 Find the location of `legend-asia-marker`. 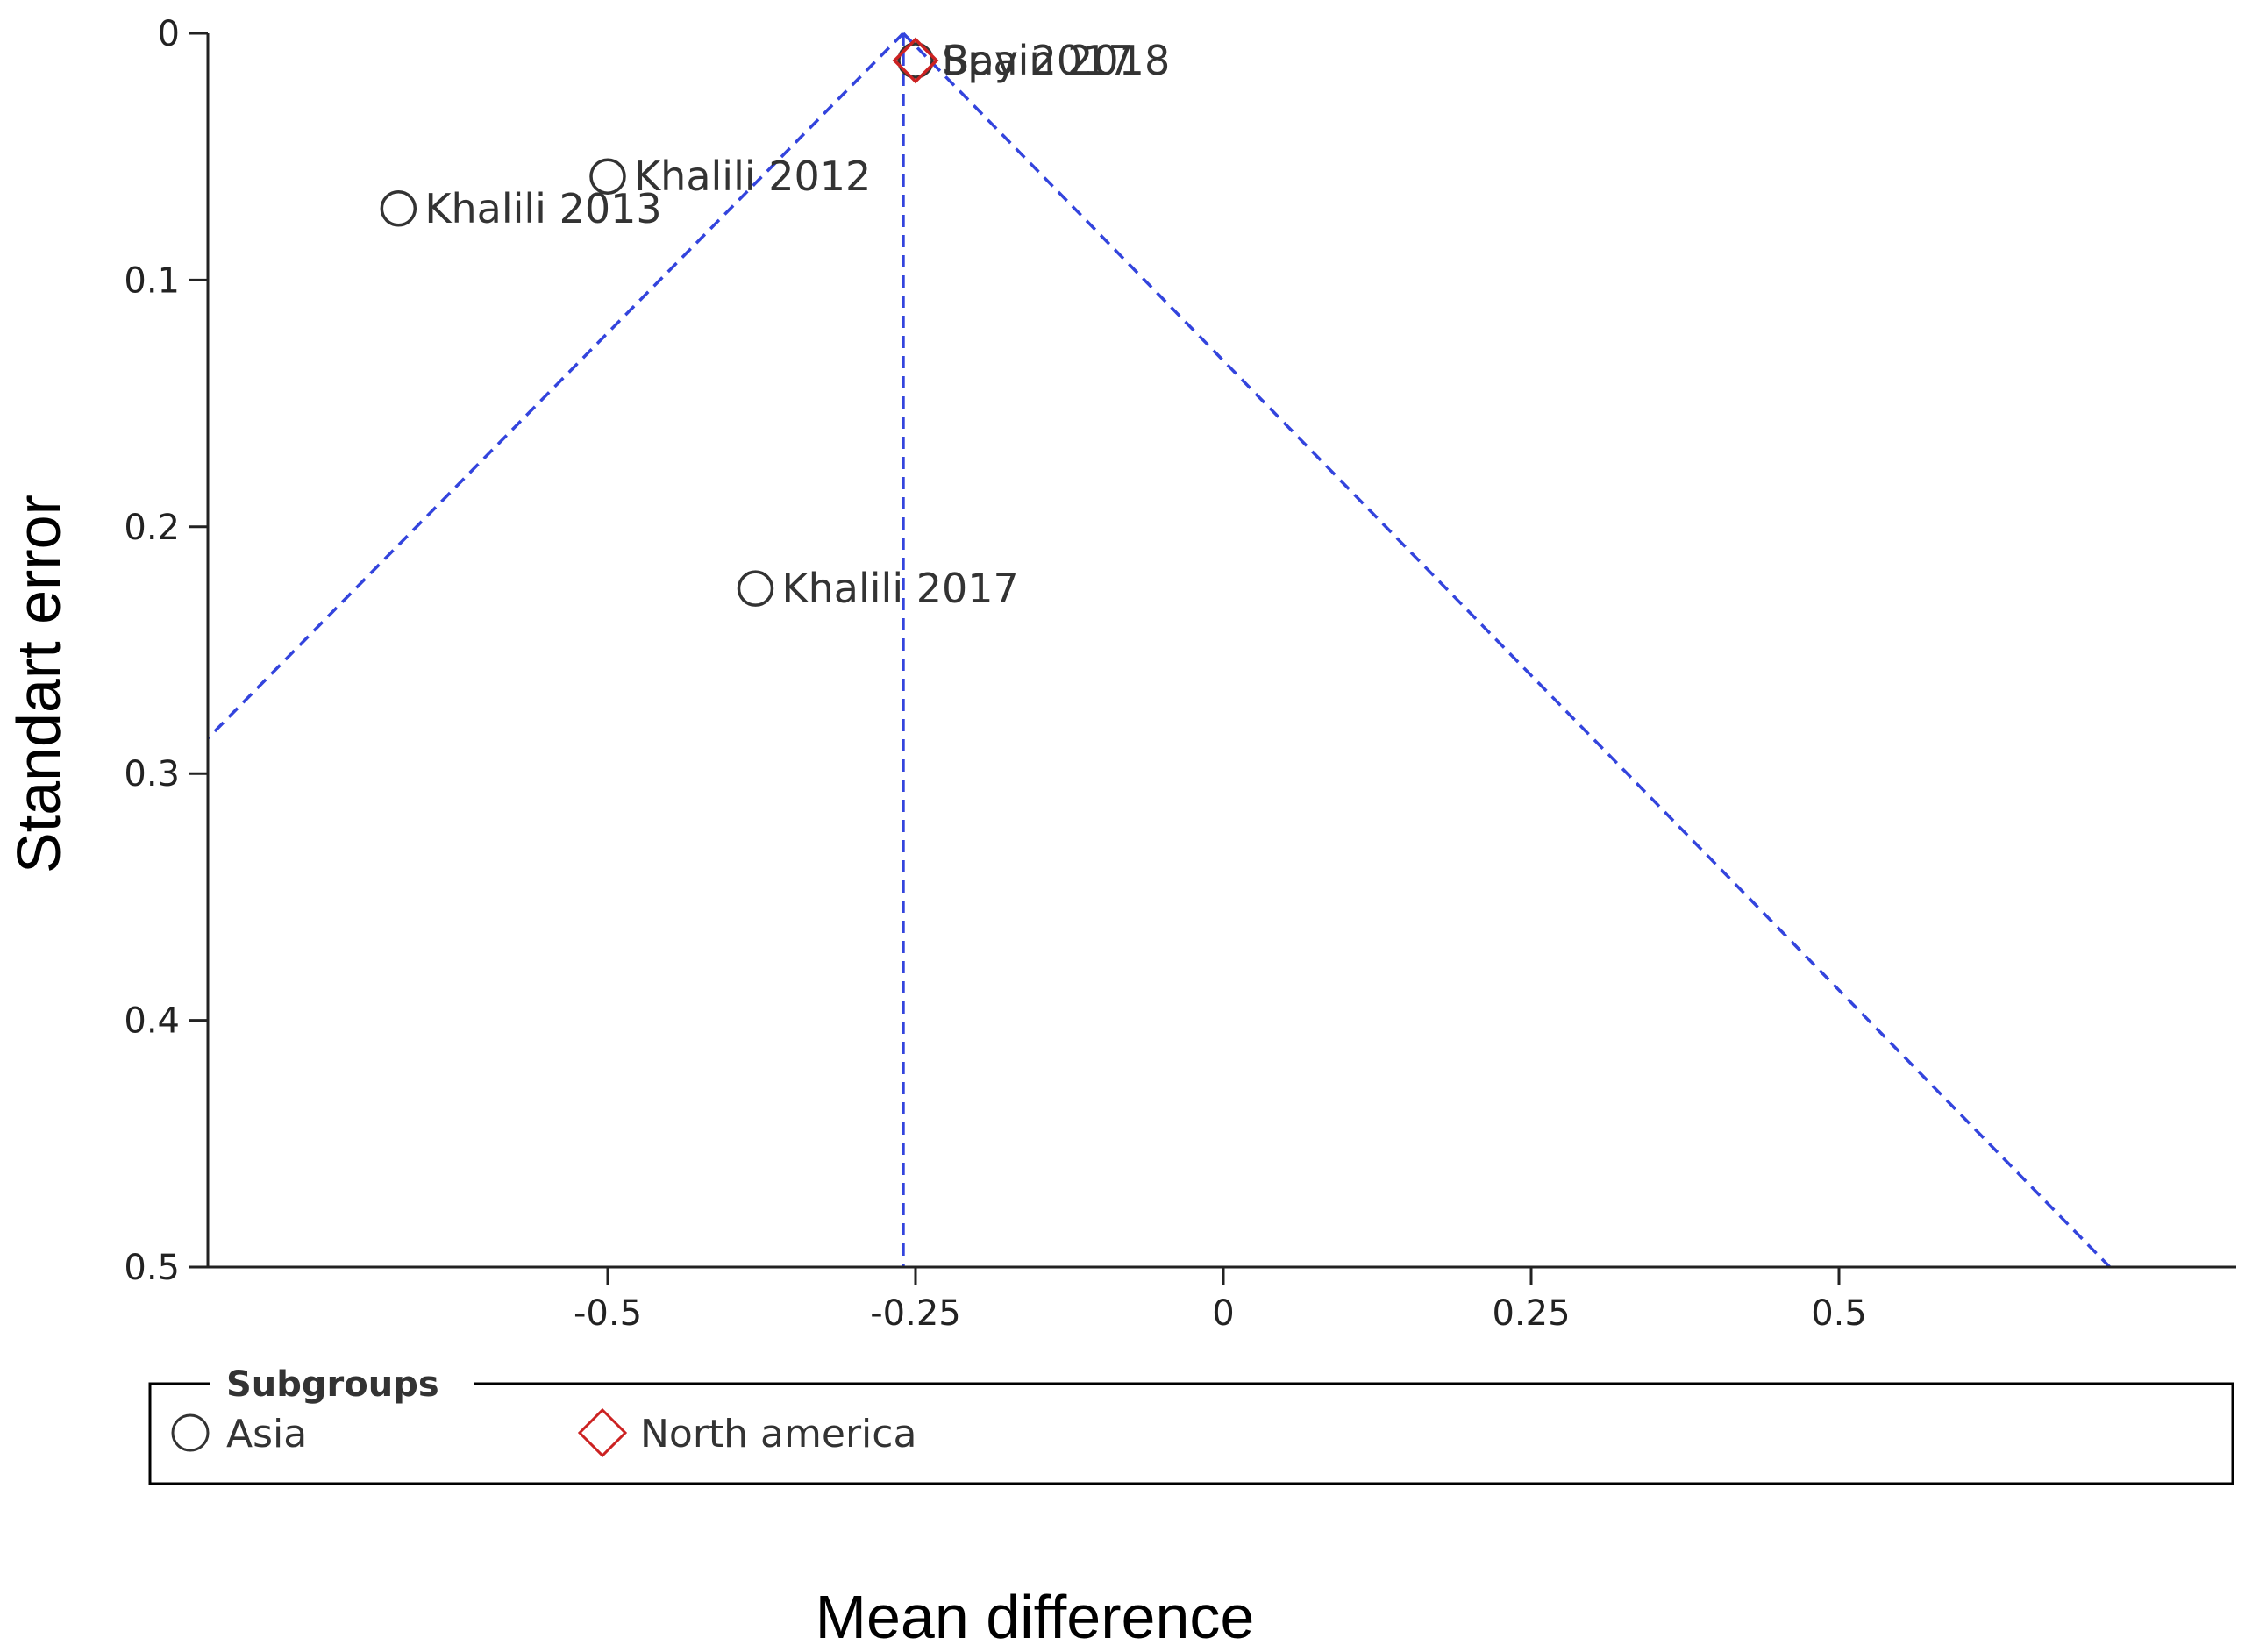

legend-asia-marker is located at coordinates (190, 1432).